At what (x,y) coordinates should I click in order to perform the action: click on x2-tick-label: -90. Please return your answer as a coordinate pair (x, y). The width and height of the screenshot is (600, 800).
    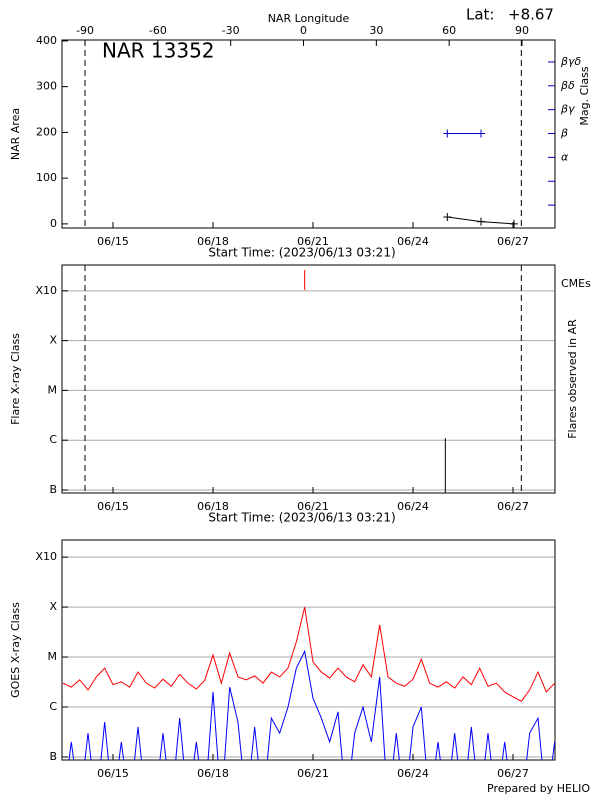
    Looking at the image, I should click on (85, 30).